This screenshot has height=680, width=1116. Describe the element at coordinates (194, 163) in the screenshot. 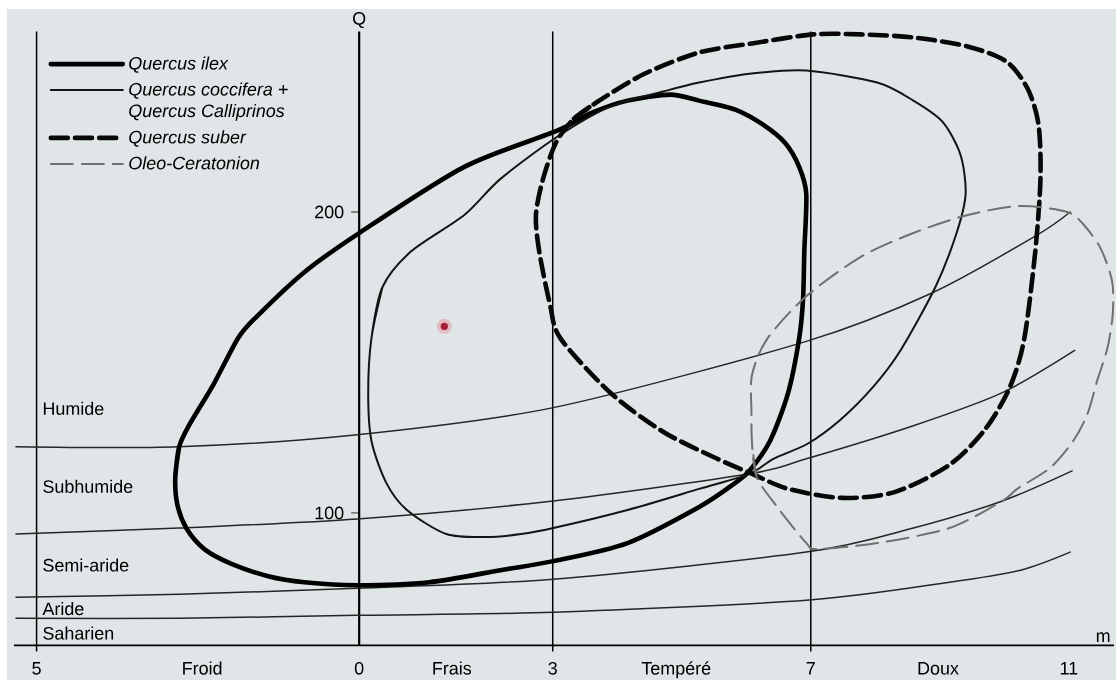

I see `legend-label: Oleo-Ceratonion` at that location.